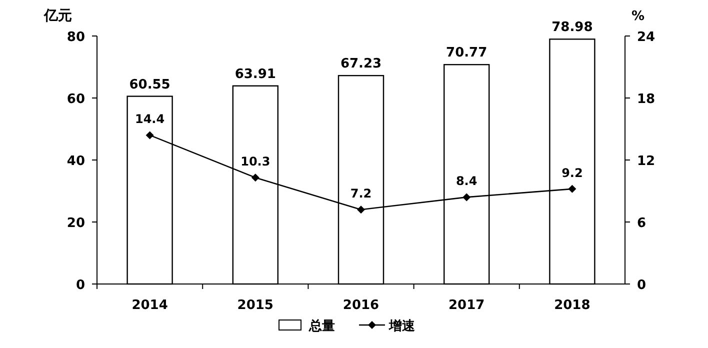 Image resolution: width=708 pixels, height=348 pixels. Describe the element at coordinates (638, 16) in the screenshot. I see `y2-axis-title: %` at that location.